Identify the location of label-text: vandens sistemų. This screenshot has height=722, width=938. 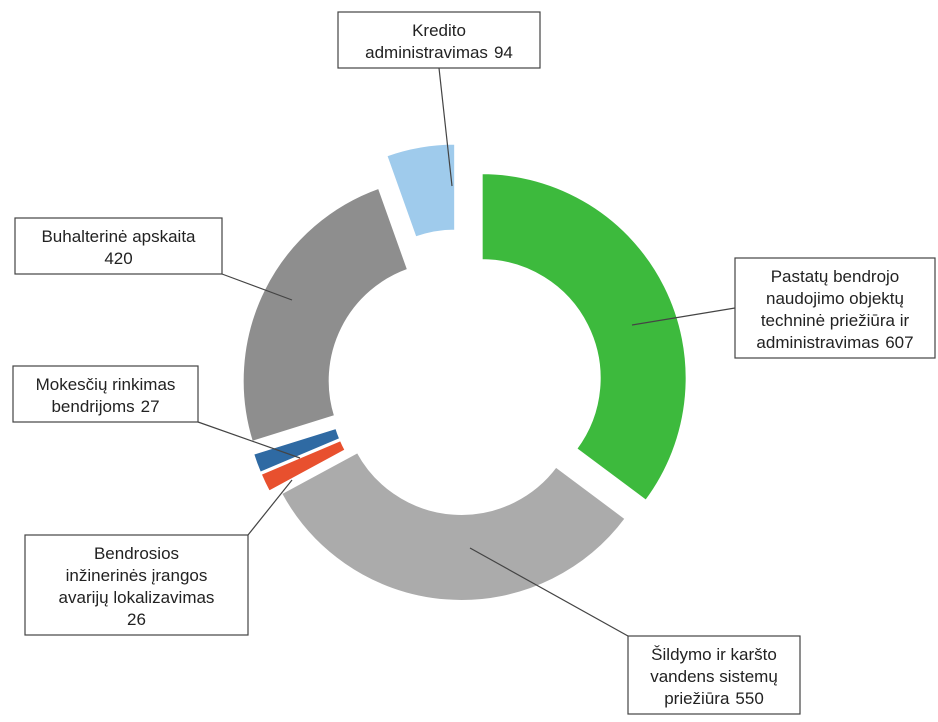
(714, 676).